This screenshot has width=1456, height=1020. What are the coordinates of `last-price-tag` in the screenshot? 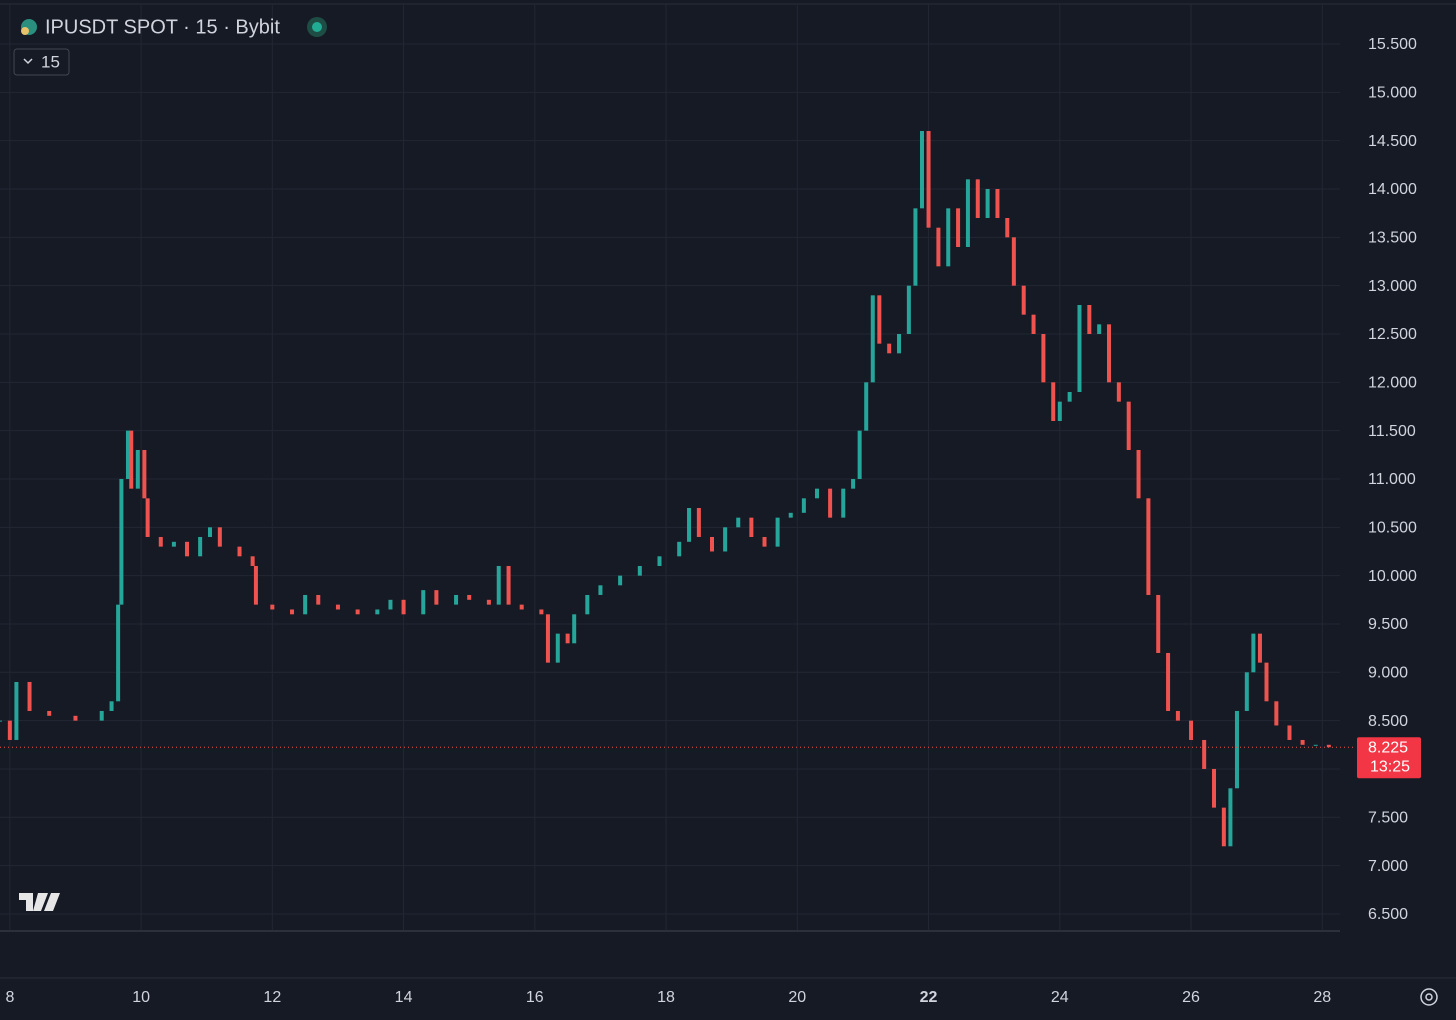 It's located at (1389, 758).